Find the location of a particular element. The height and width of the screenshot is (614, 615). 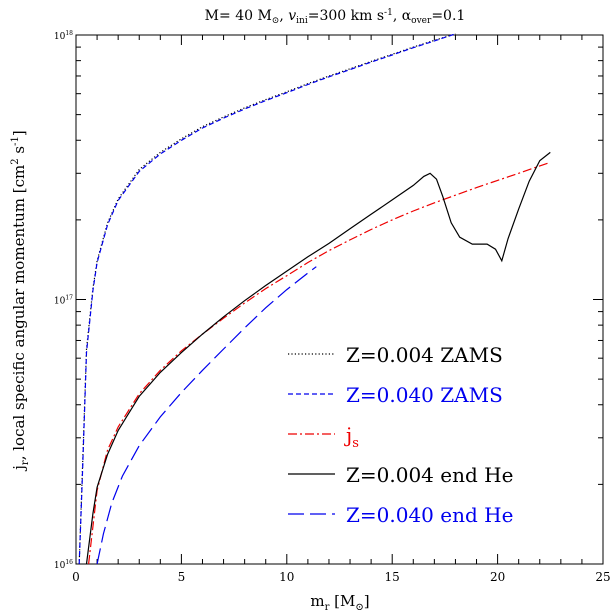

x-tick-label: 0 is located at coordinates (76, 577).